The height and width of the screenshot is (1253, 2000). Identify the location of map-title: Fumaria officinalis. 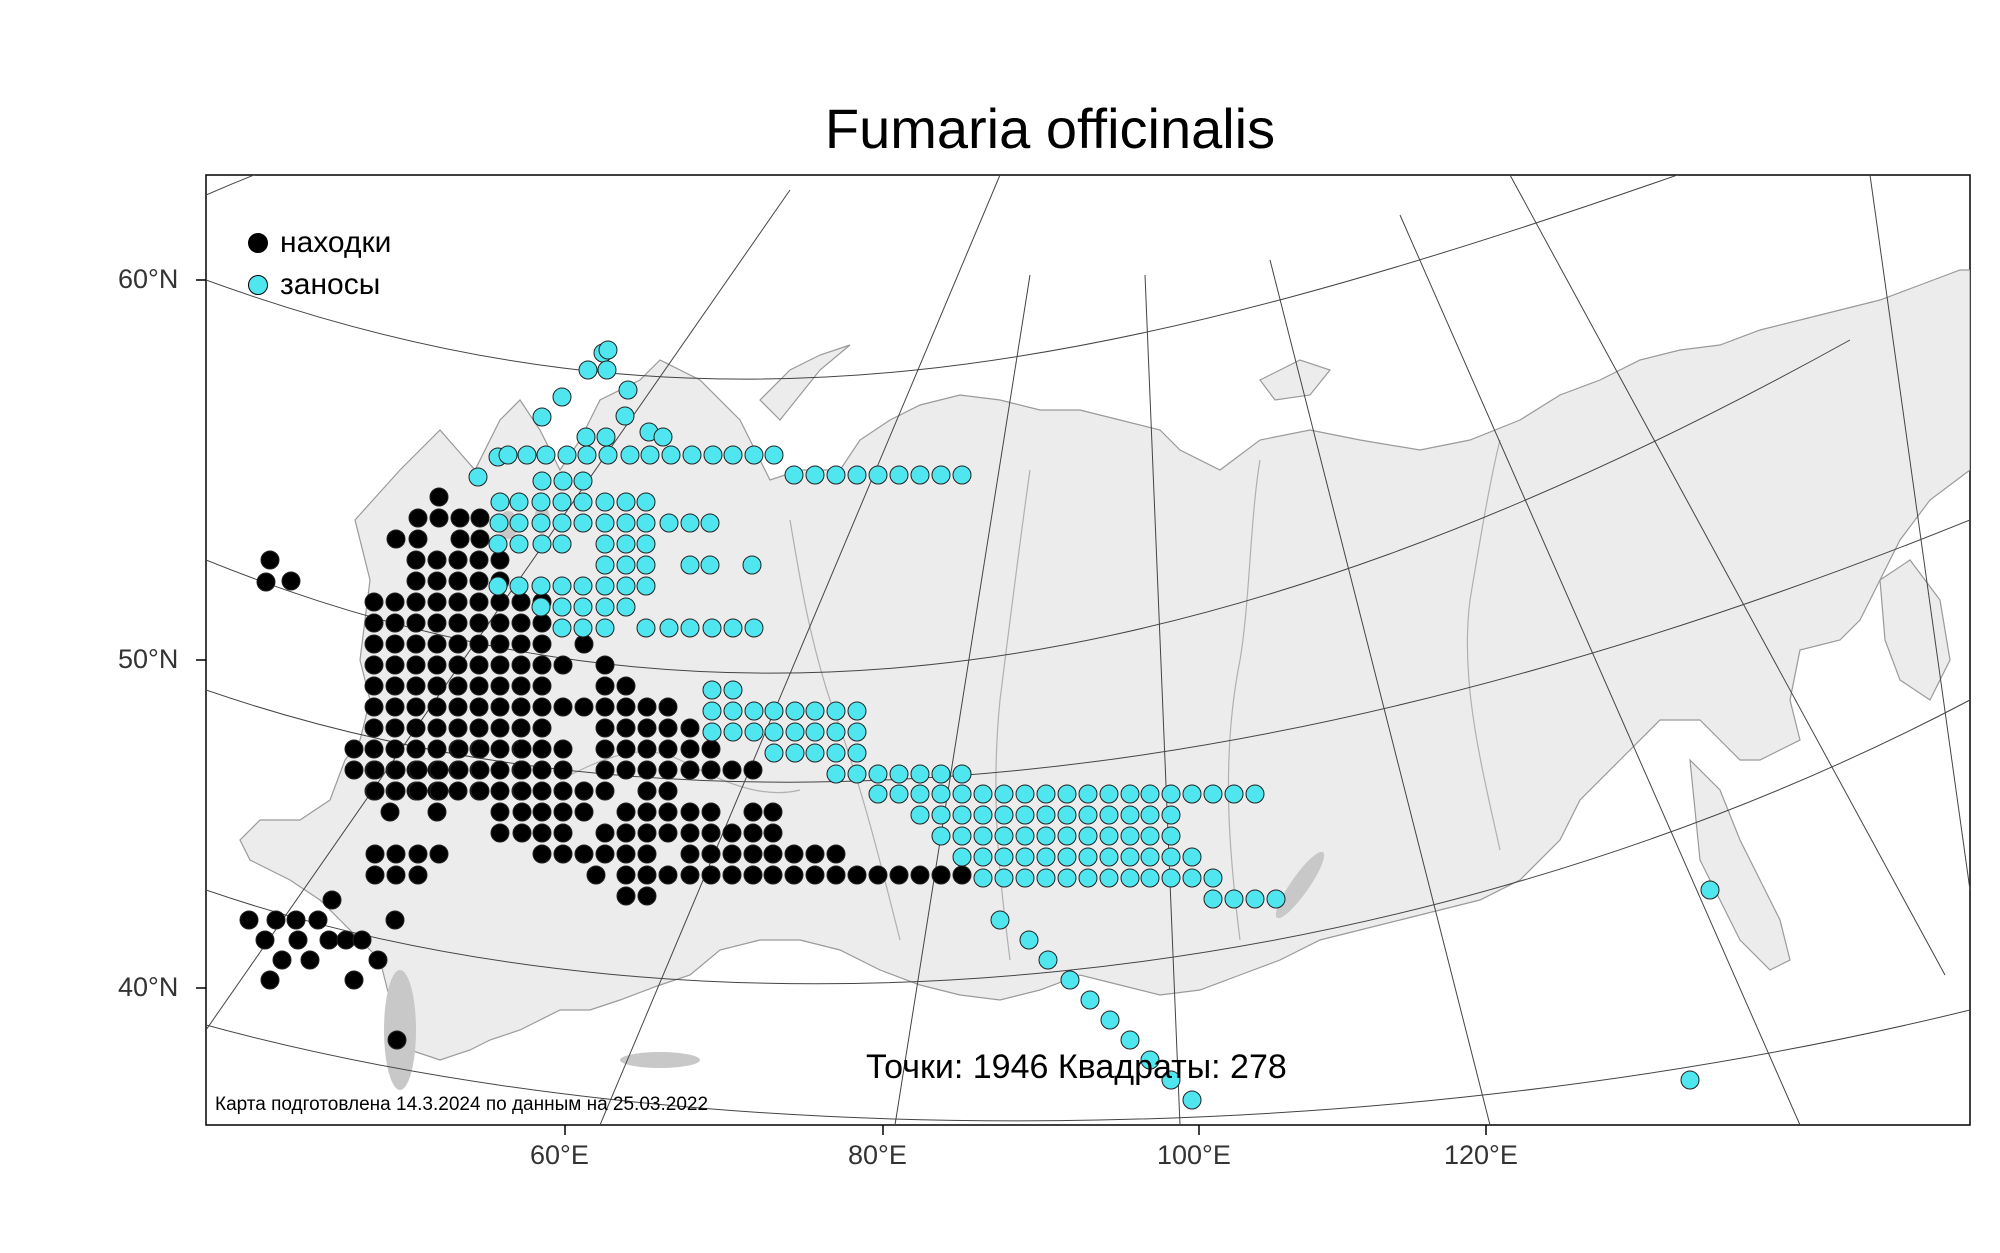
(1050, 128).